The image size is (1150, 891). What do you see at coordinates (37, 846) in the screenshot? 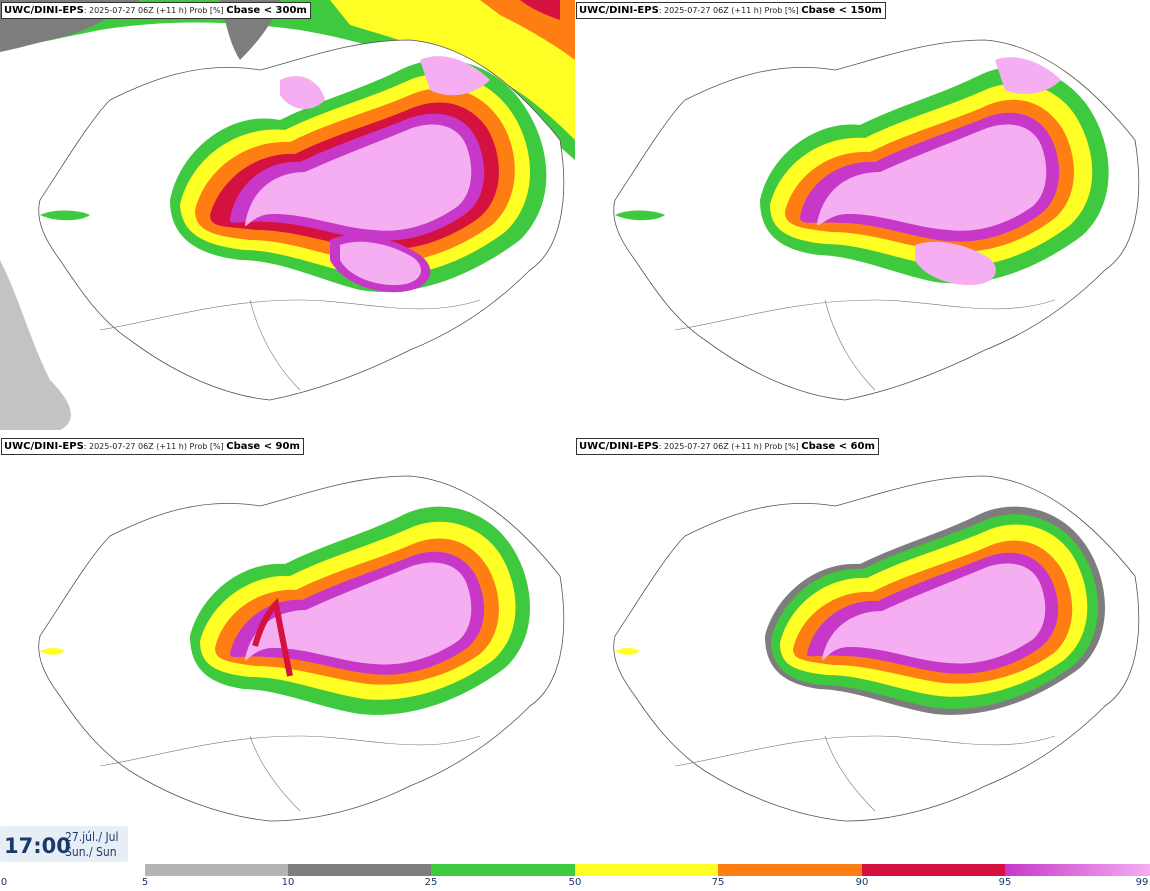
I see `valid-time: 17:00` at bounding box center [37, 846].